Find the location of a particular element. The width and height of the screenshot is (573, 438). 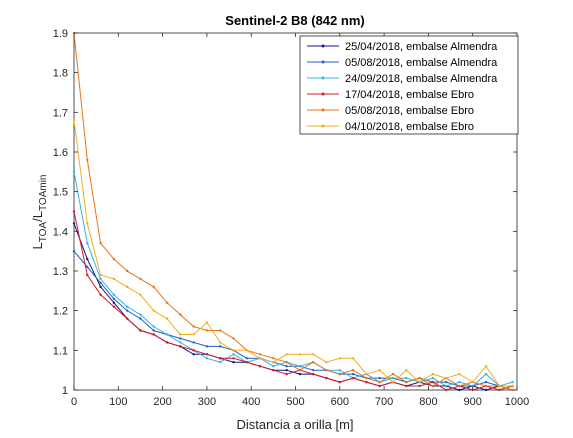

x-tick-label: 700 is located at coordinates (384, 402).